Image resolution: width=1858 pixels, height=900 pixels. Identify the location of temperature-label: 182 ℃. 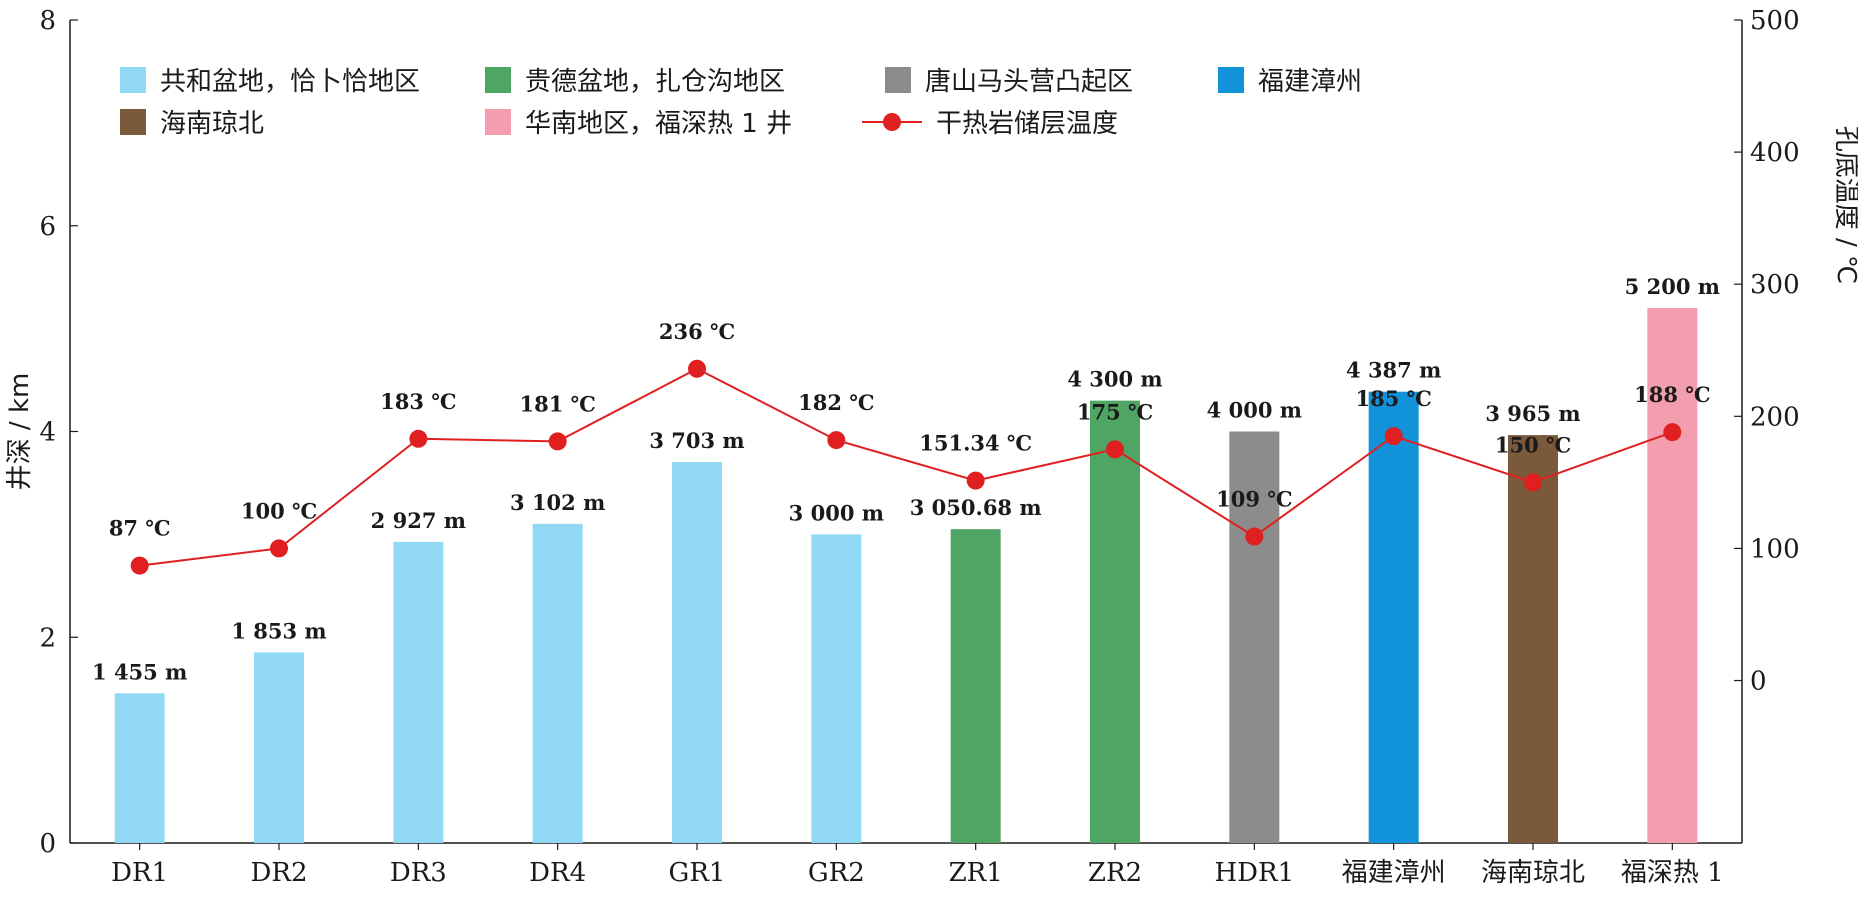
(836, 402).